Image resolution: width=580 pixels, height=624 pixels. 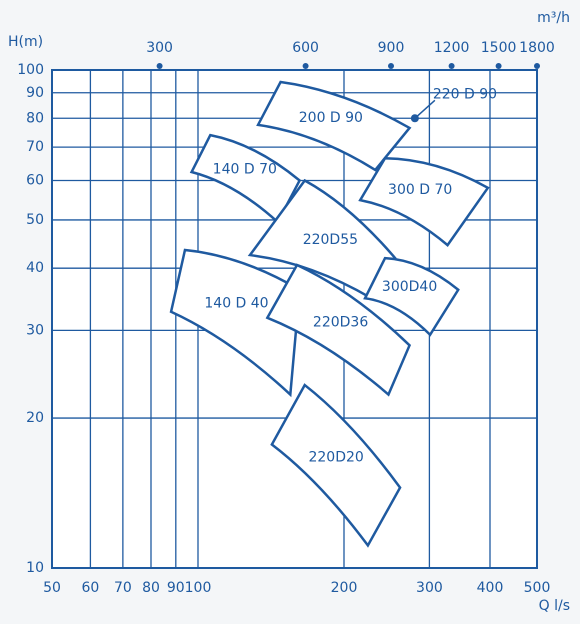 I want to click on region-label: 200 D 90, so click(x=331, y=118).